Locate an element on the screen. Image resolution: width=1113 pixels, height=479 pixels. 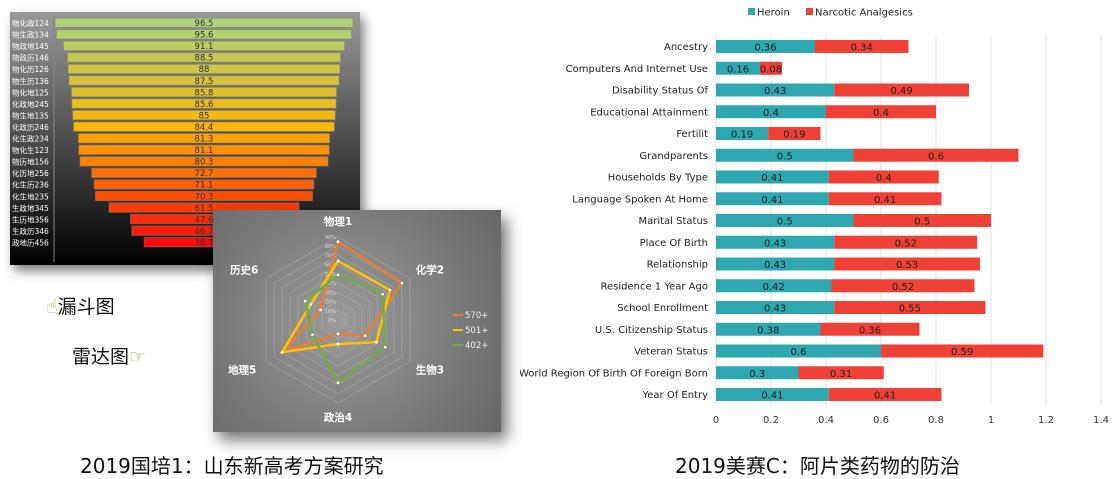
funnel-category: 物生政134 is located at coordinates (30, 35).